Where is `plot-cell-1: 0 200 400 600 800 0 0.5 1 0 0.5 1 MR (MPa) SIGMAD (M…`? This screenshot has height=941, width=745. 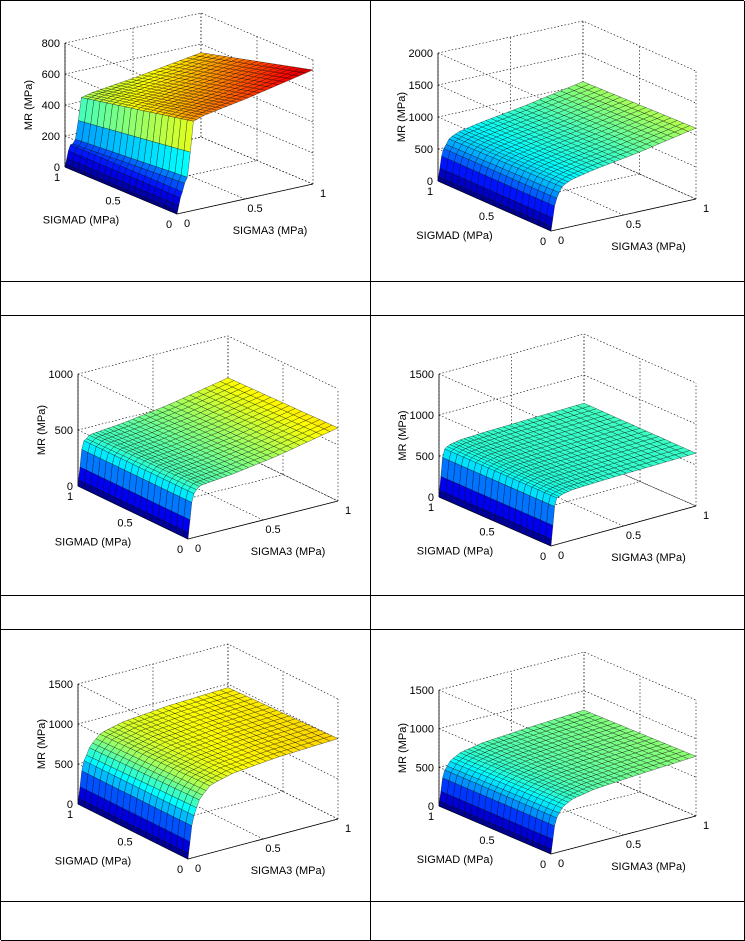 plot-cell-1: 0 200 400 600 800 0 0.5 1 0 0.5 1 MR (MPa) SIGMAD (M… is located at coordinates (186, 141).